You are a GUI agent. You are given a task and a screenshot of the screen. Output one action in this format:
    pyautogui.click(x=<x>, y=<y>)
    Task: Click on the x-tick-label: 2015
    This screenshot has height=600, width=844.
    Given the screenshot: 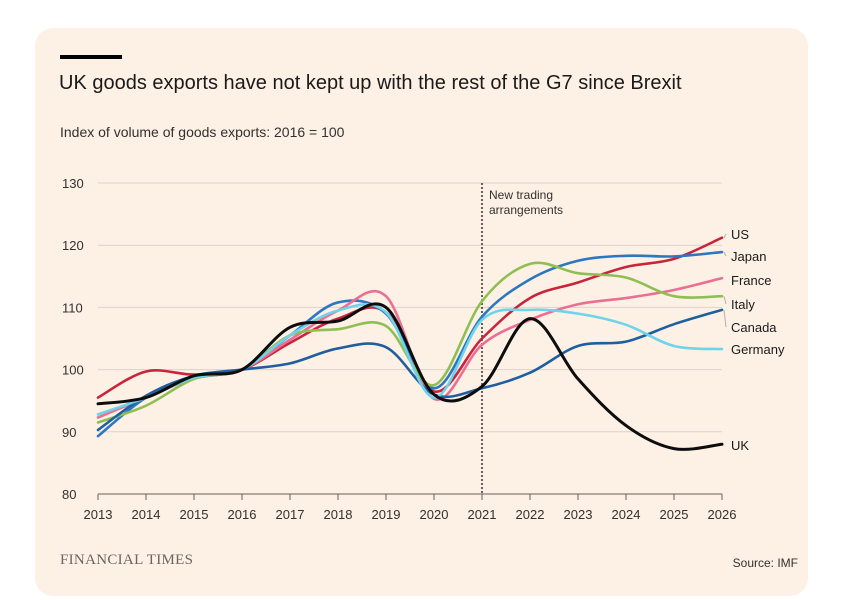 What is the action you would take?
    pyautogui.click(x=194, y=514)
    